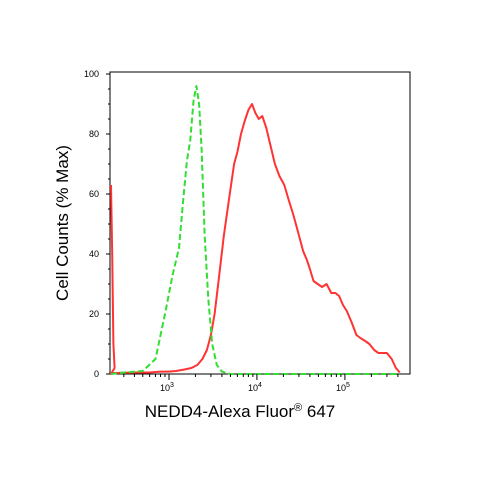  I want to click on x-tick-label: 10⁴, so click(255, 387).